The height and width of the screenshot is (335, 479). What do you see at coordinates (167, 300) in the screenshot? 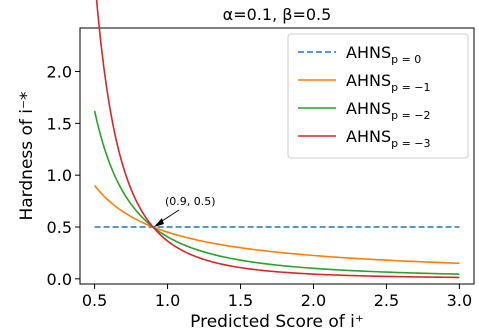
I see `x-tick-label: 1.0` at bounding box center [167, 300].